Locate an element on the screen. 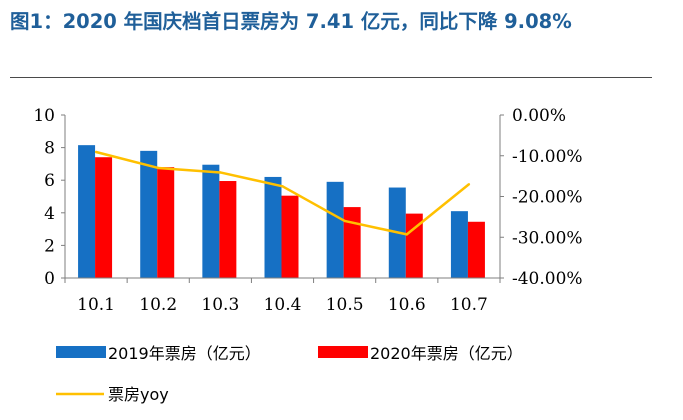  yoy-point-10.4 is located at coordinates (282, 186).